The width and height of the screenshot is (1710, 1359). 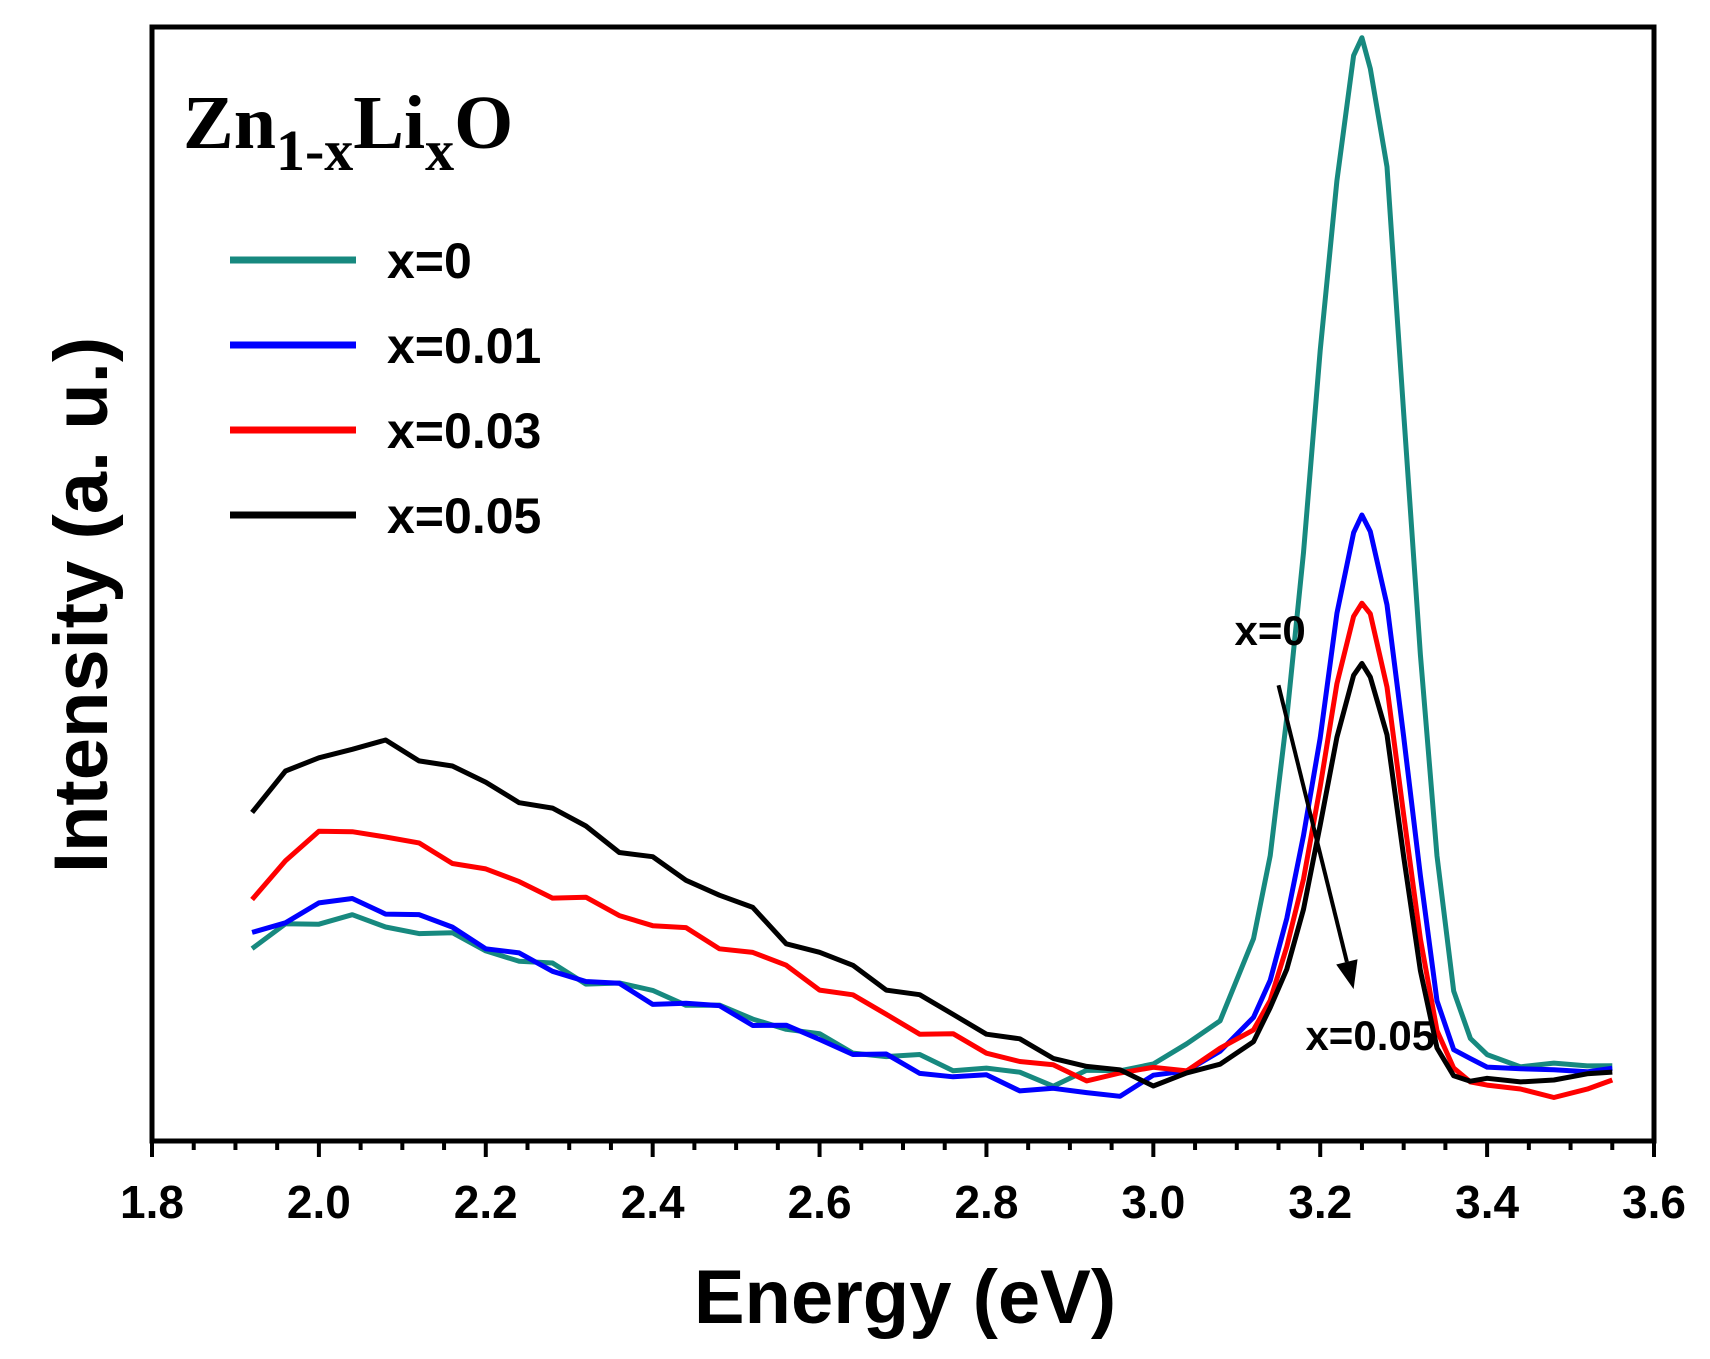 I want to click on legend-label: x=0.01, so click(x=464, y=346).